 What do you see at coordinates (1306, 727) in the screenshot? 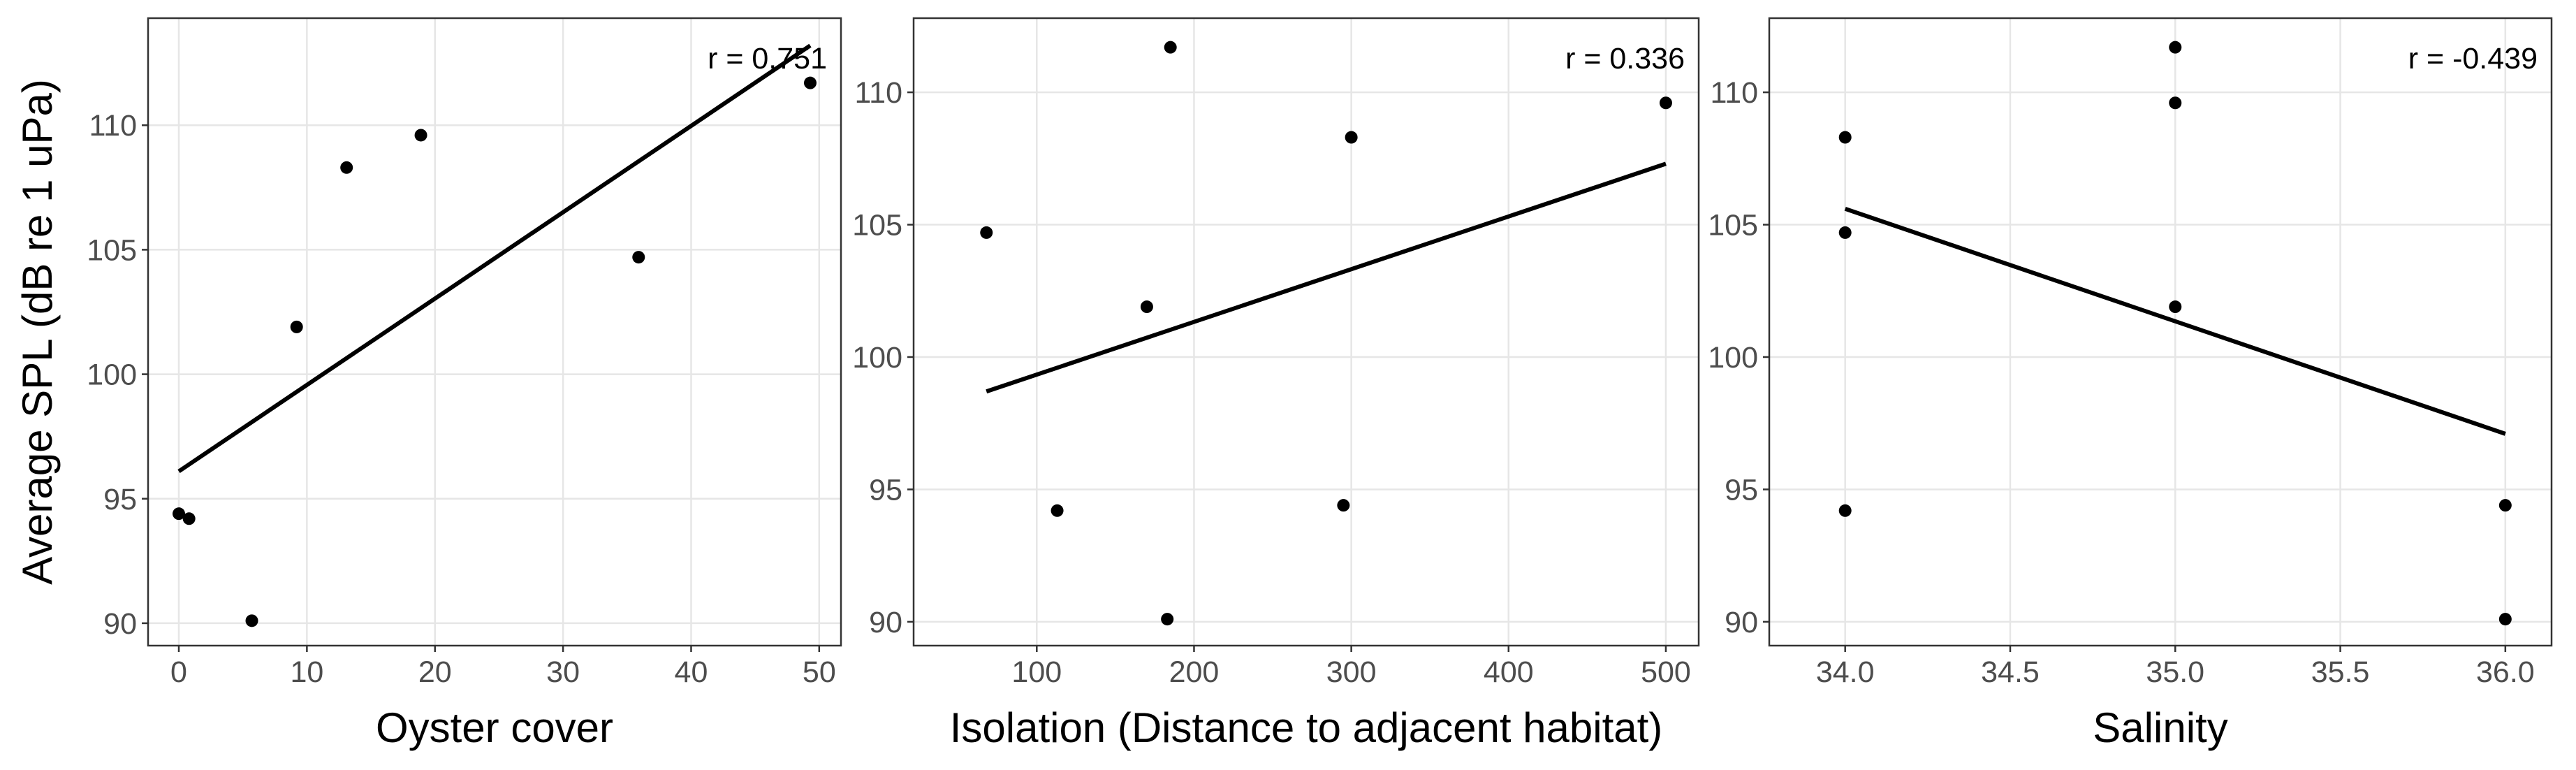
I see `x-axis-title: Isolation (Distance to adjacent habitat)` at bounding box center [1306, 727].